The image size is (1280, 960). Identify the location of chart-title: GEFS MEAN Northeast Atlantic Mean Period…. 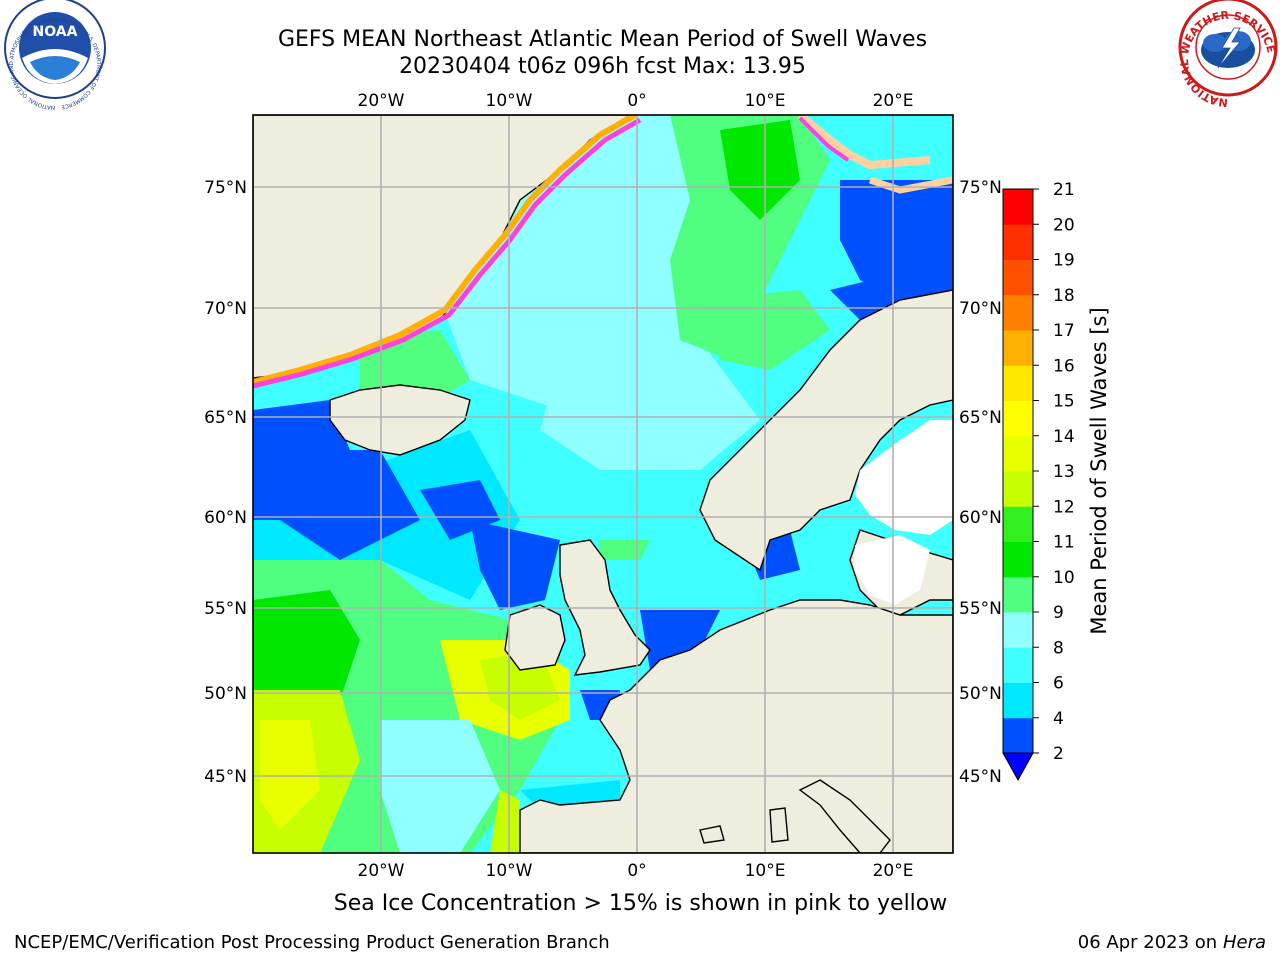
(602, 39).